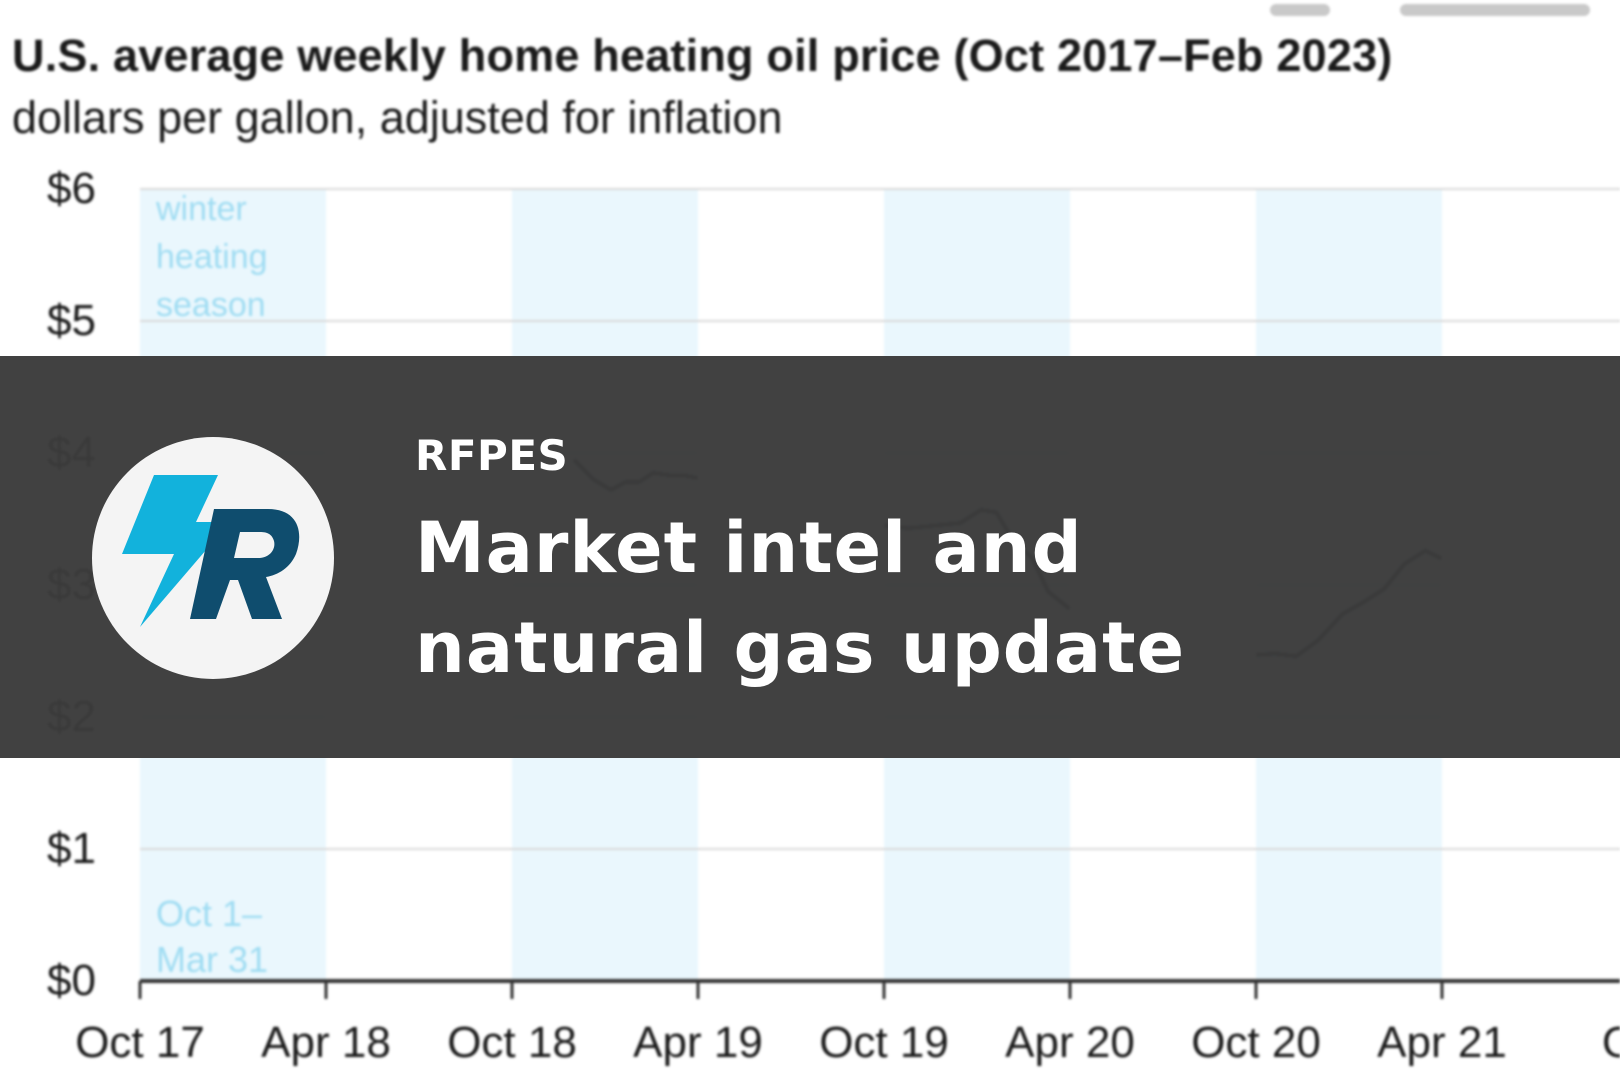  What do you see at coordinates (245, 564) in the screenshot?
I see `logo-r-letter` at bounding box center [245, 564].